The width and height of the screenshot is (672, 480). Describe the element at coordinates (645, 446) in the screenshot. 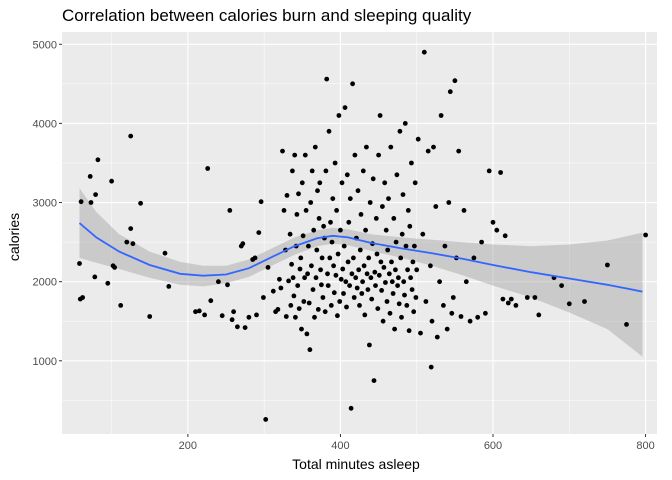

I see `x-tick-label: 800` at that location.